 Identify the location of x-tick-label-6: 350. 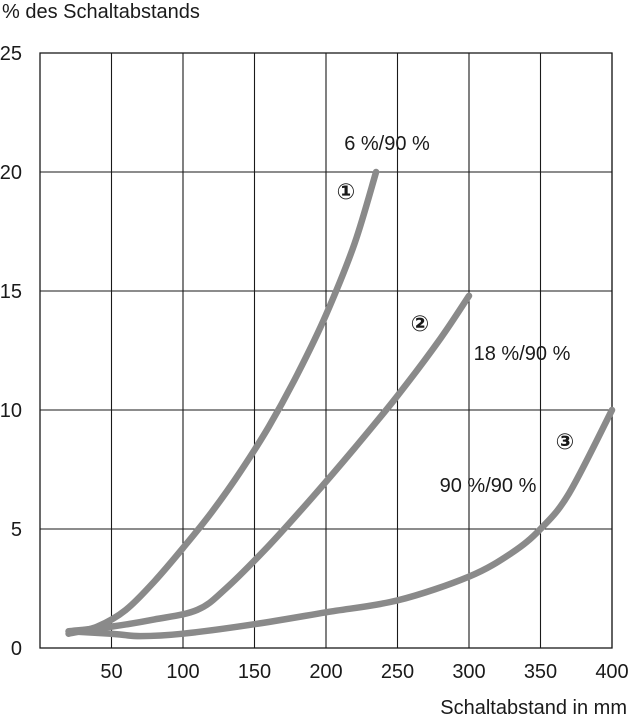
(540, 672).